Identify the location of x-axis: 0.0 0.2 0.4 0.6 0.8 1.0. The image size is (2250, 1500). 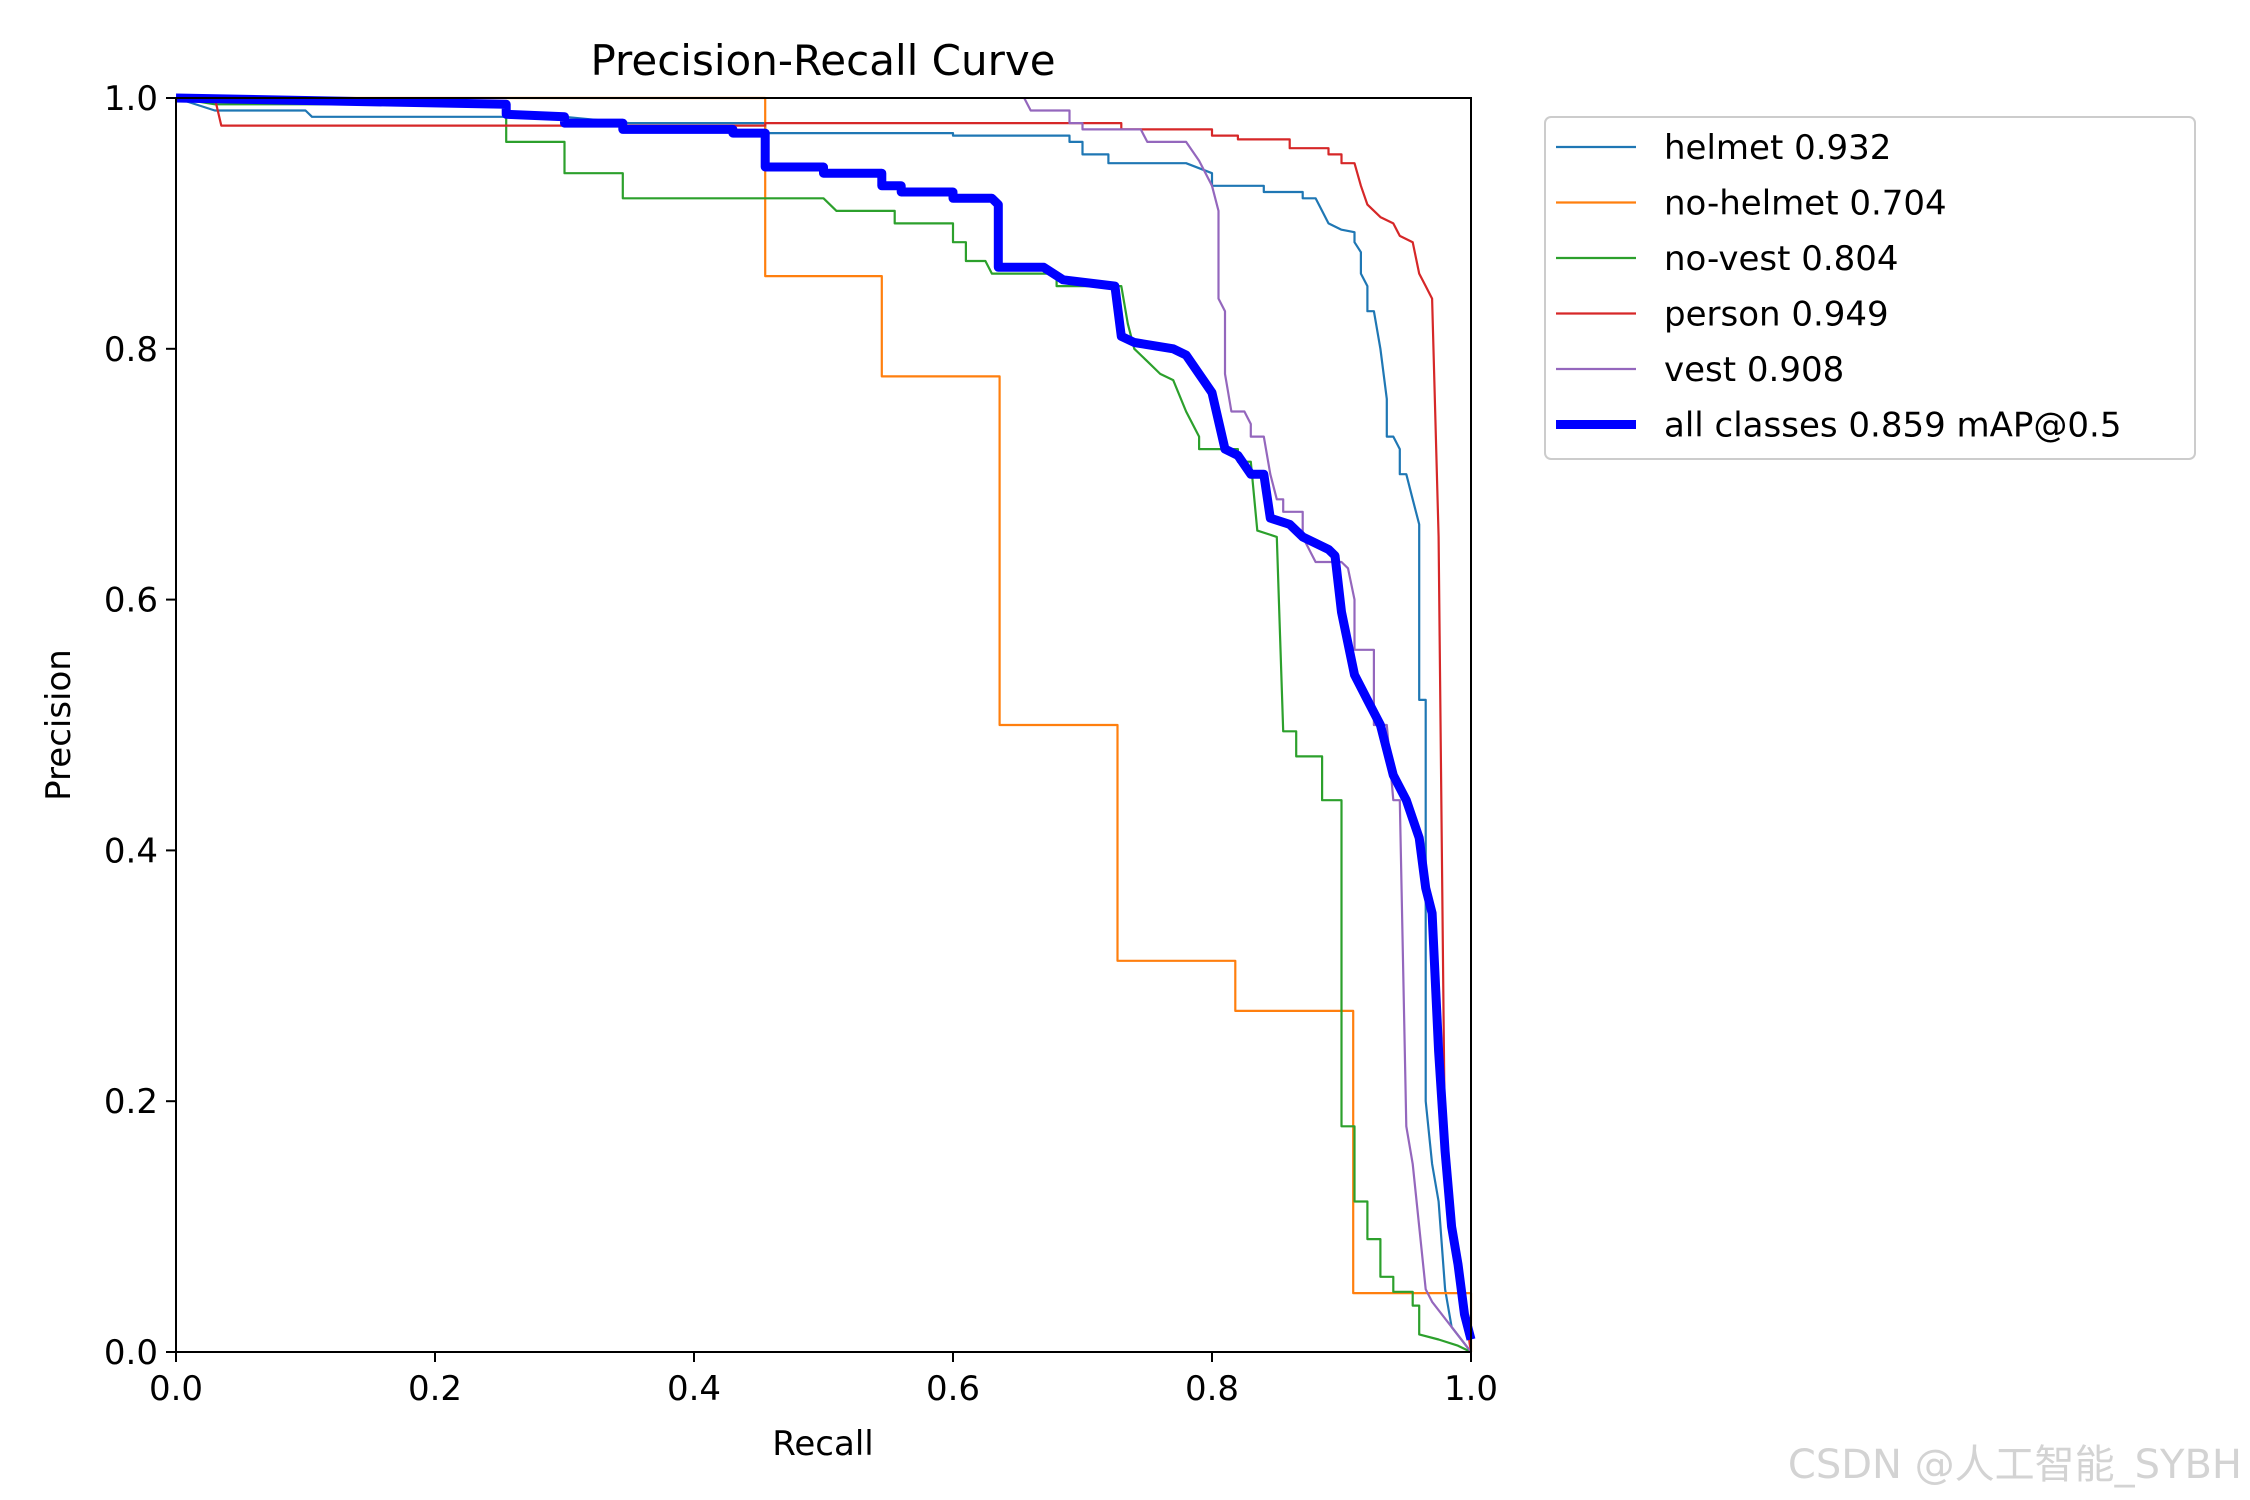
(823, 1380).